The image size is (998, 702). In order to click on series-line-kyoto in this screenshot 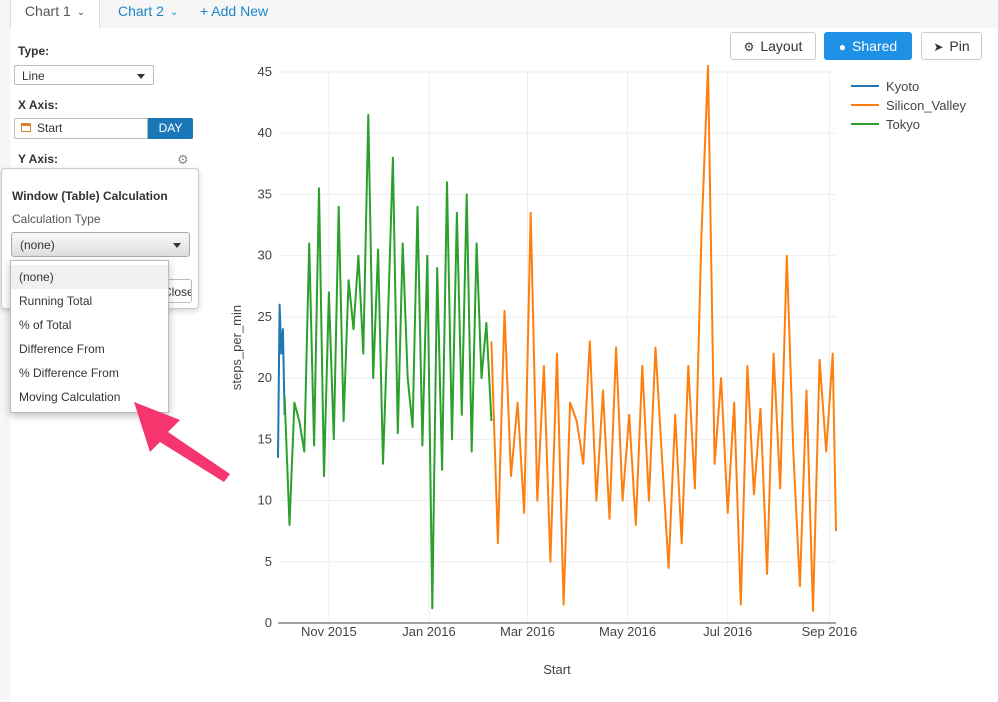, I will do `click(281, 380)`.